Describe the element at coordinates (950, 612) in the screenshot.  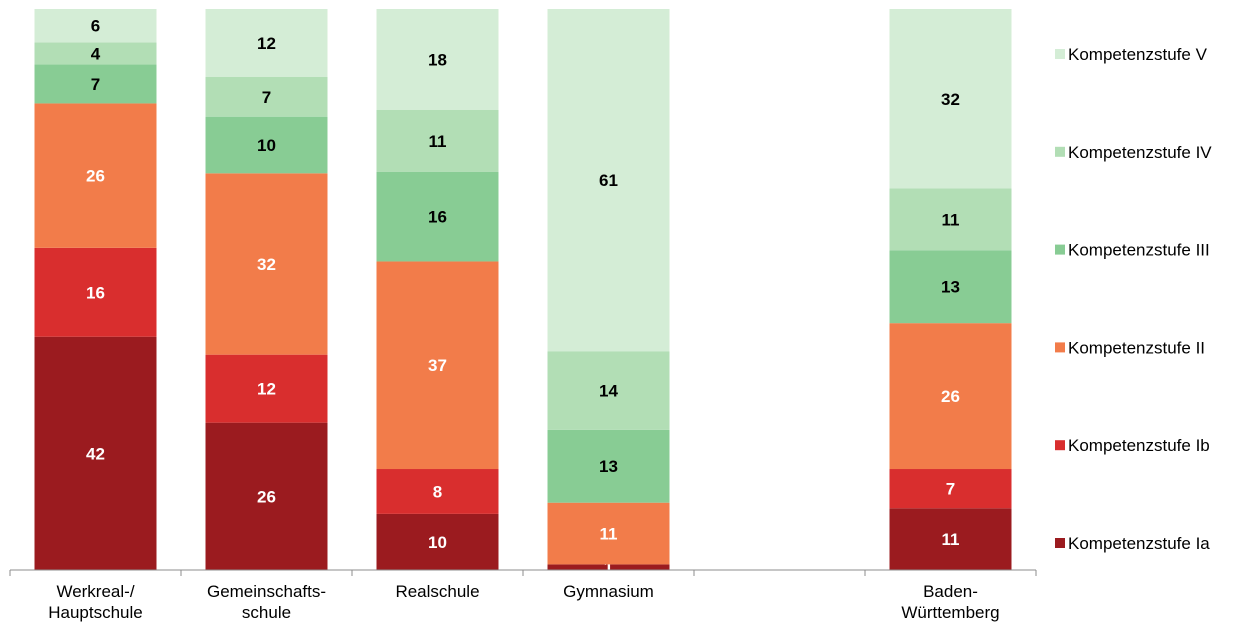
I see `x-tick-label: Württemberg` at that location.